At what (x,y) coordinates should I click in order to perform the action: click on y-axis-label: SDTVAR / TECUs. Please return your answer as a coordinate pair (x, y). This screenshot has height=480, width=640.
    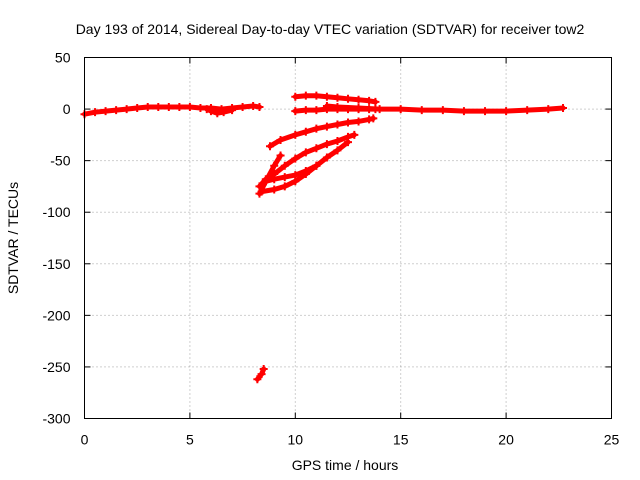
    Looking at the image, I should click on (13, 238).